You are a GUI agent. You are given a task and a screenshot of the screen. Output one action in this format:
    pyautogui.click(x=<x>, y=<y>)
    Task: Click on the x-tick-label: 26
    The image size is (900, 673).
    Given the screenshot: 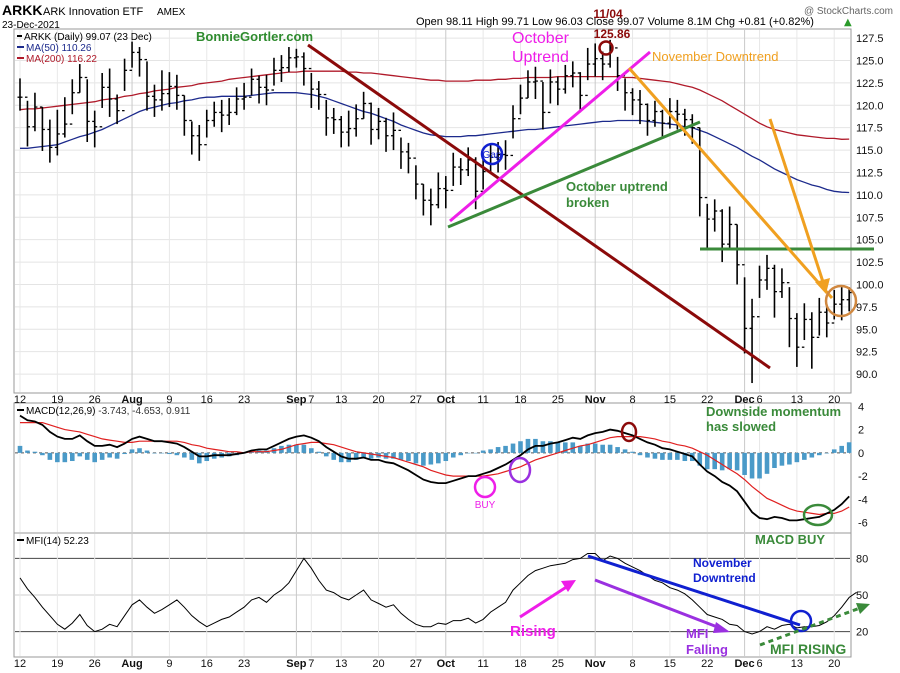 What is the action you would take?
    pyautogui.click(x=95, y=664)
    